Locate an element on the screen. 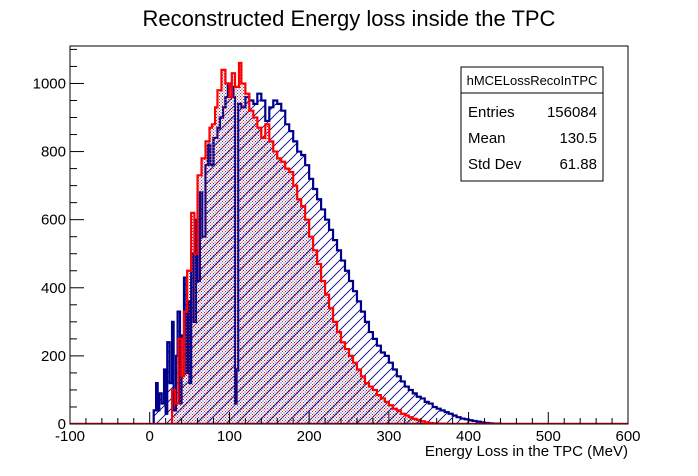 The width and height of the screenshot is (698, 476). stats-mean-label: Mean is located at coordinates (487, 138).